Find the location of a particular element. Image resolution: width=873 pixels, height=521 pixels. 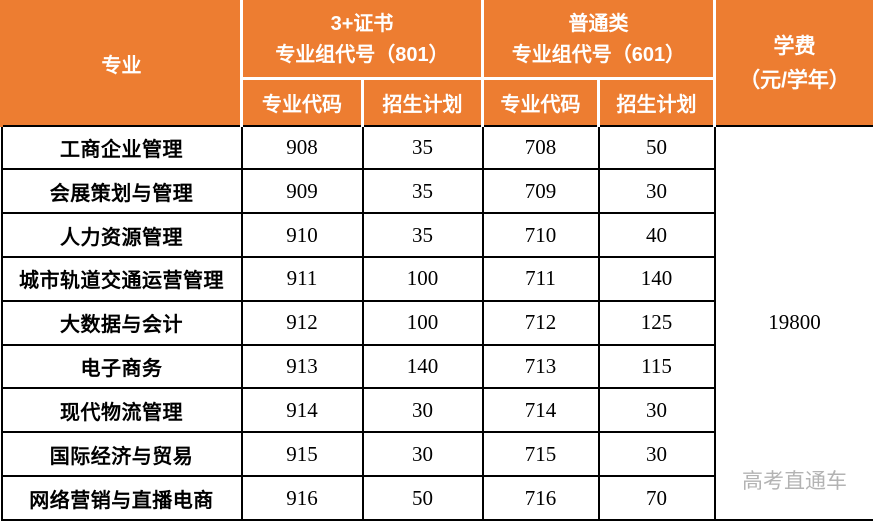

plan-601-cell: 140 is located at coordinates (656, 278).